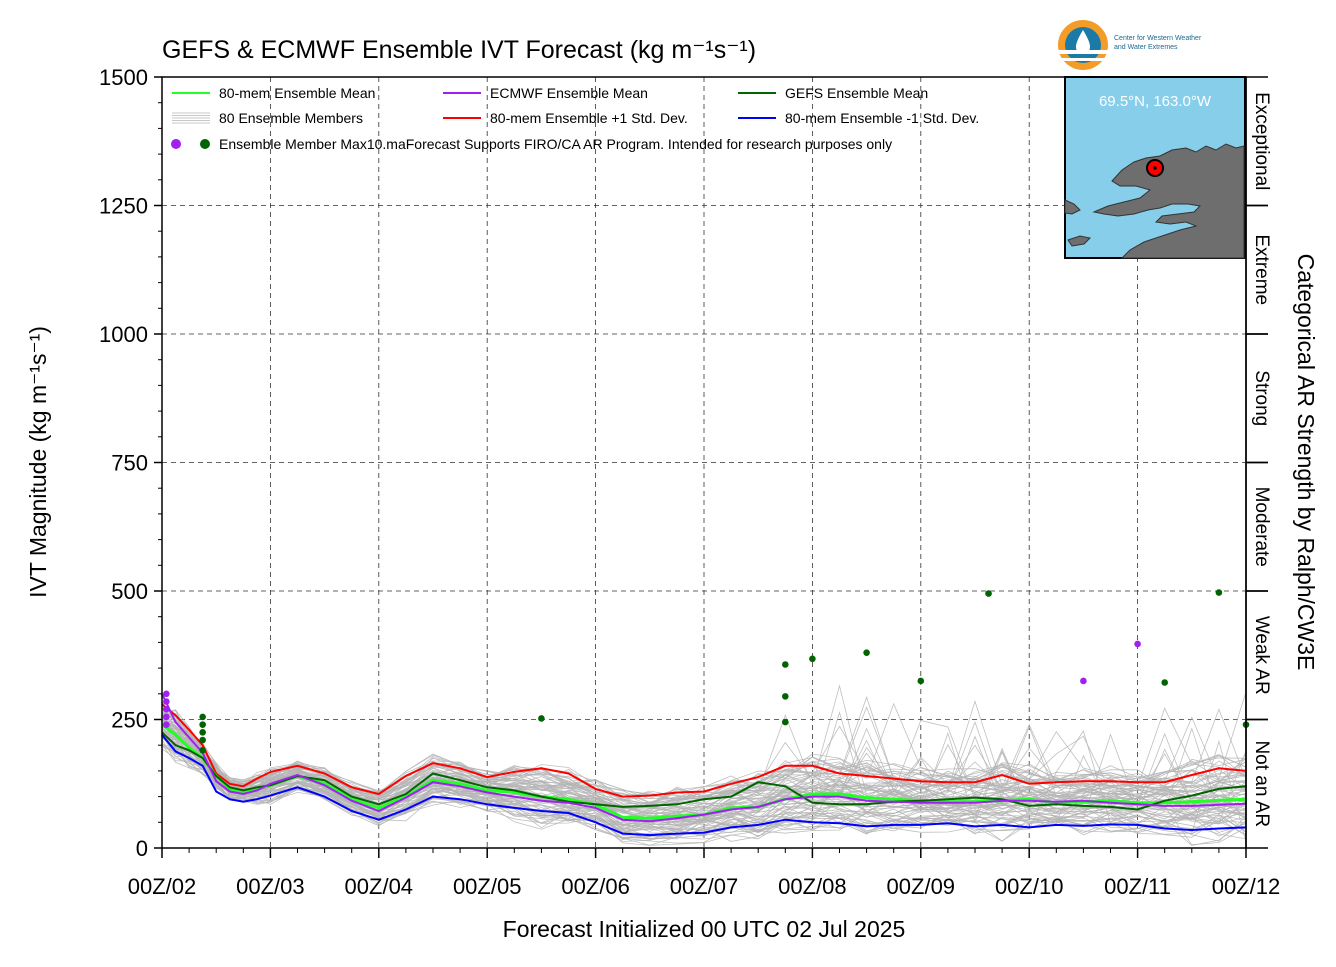  I want to click on y-axis: 0 250 500 750 1000 1250 1500, so click(130, 463).